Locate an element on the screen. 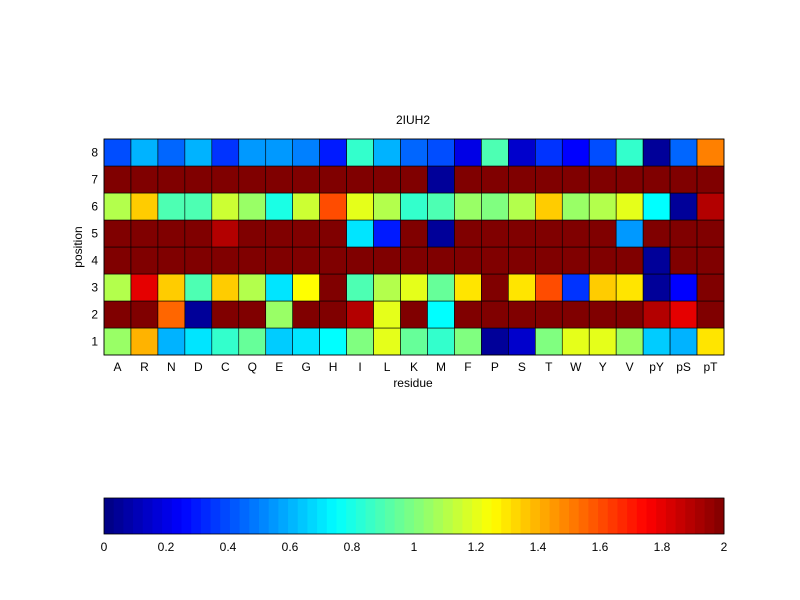 This screenshot has width=800, height=600. colorbar-tick-label: 0 is located at coordinates (104, 547).